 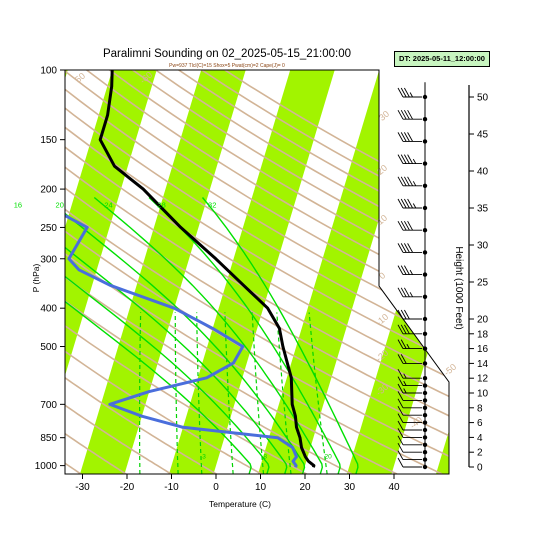 What do you see at coordinates (265, 457) in the screenshot?
I see `mixing-ratio-label: 8` at bounding box center [265, 457].